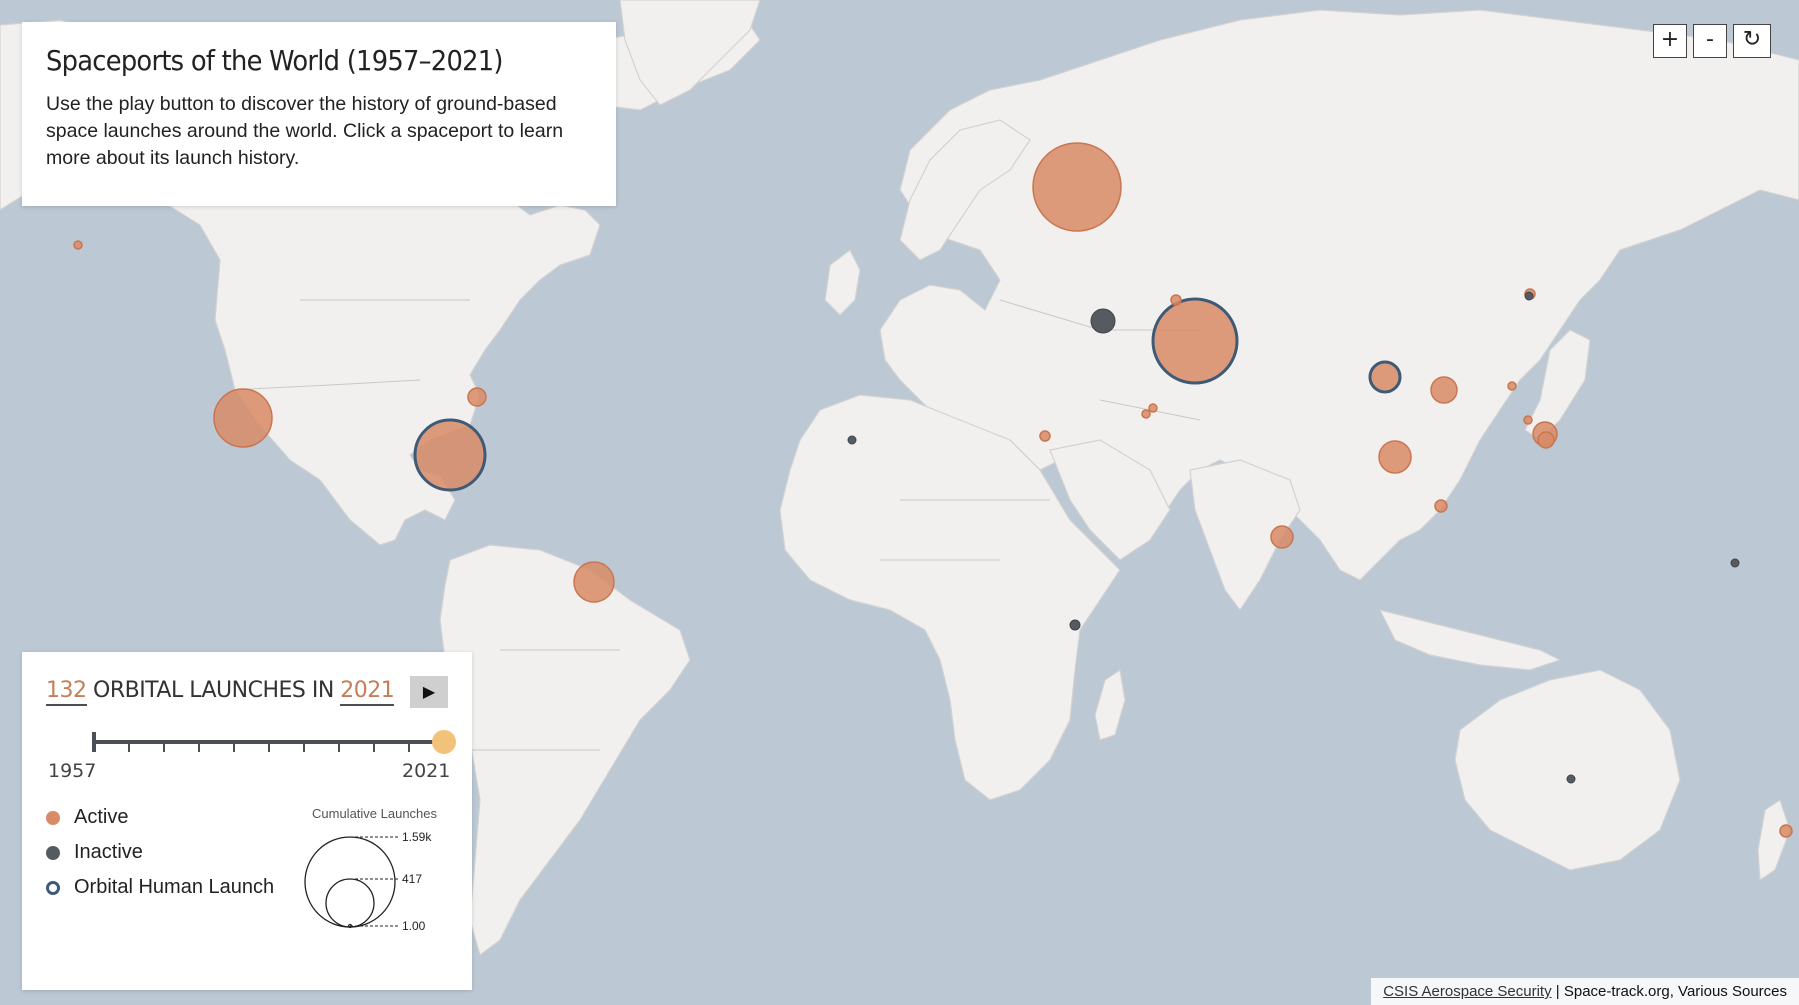  Describe the element at coordinates (1710, 41) in the screenshot. I see `zoom-out-button: -` at that location.